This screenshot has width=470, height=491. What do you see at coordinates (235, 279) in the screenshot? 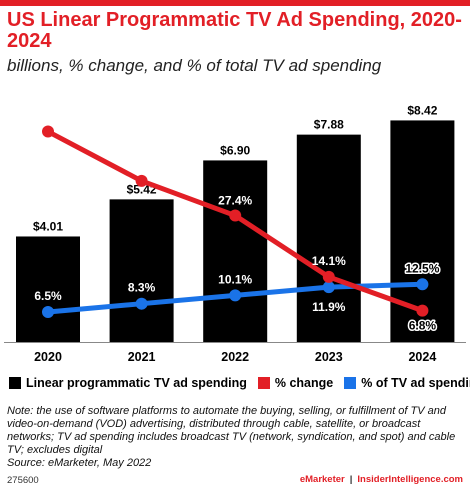
I see `share-label-2022: 10.1%` at bounding box center [235, 279].